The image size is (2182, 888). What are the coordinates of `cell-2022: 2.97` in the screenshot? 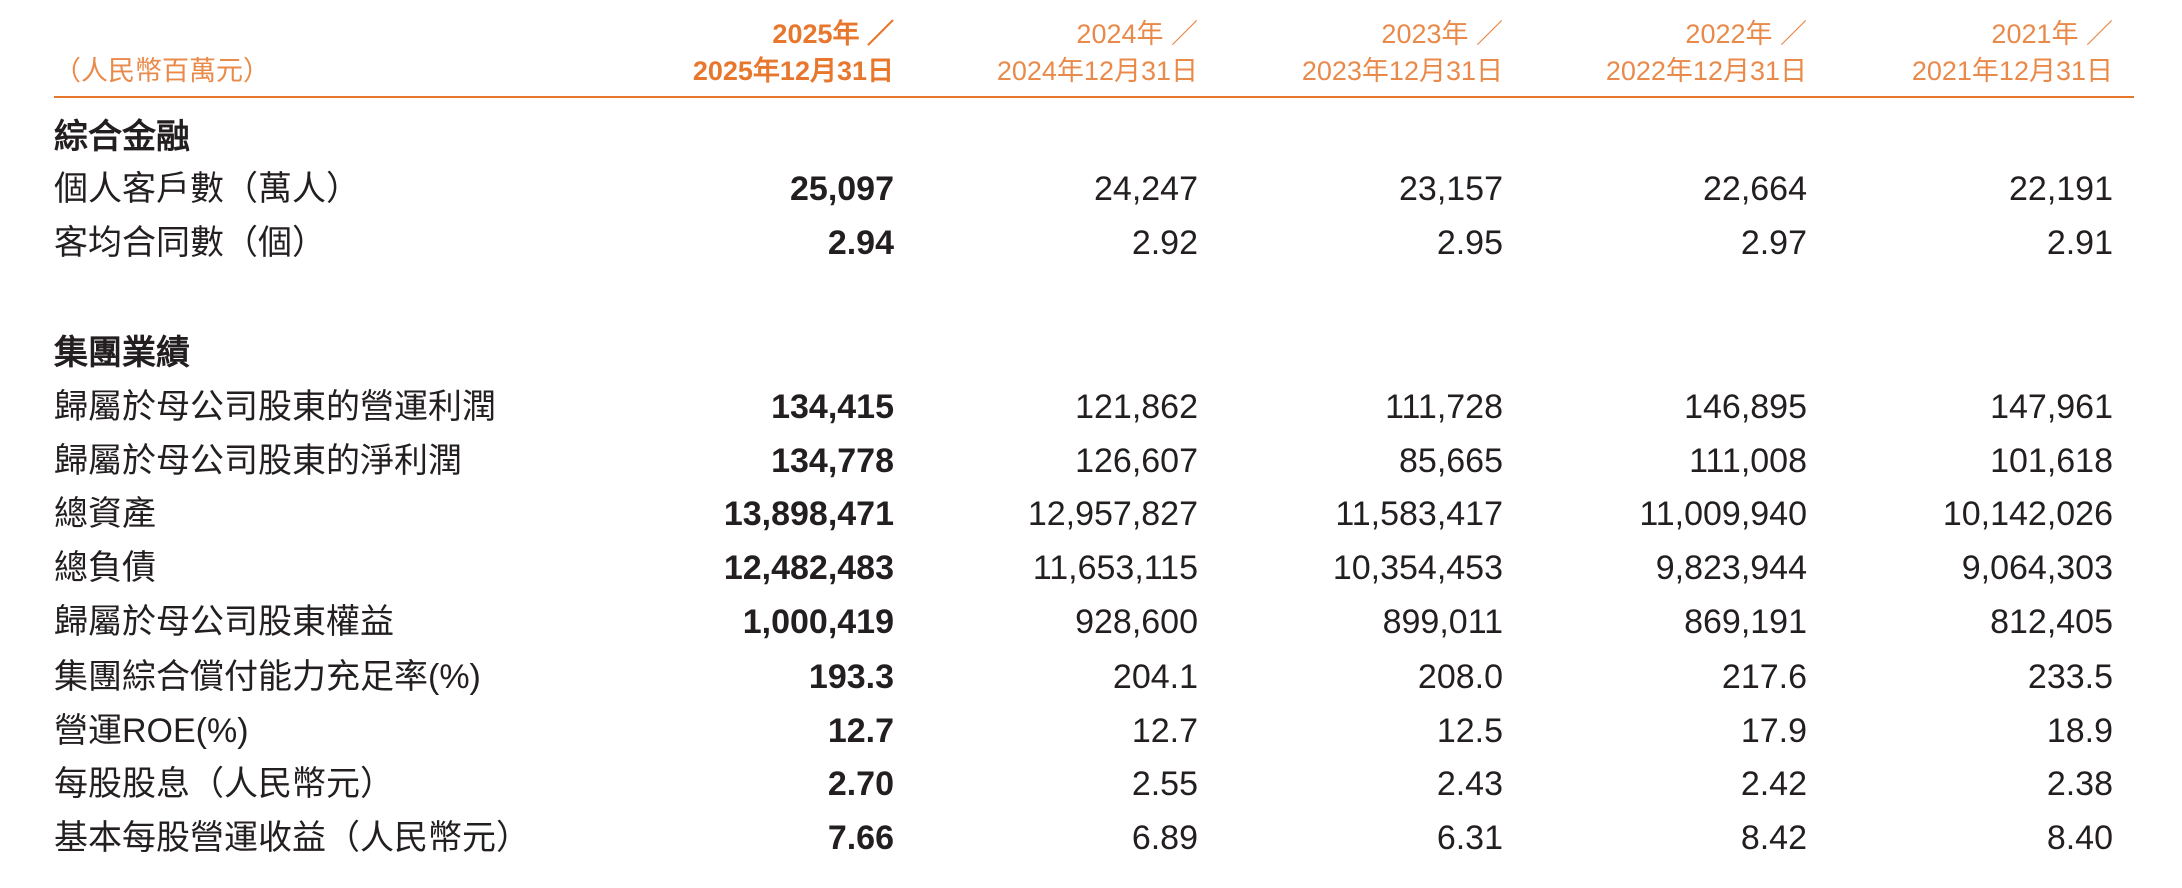 It's located at (1773, 243).